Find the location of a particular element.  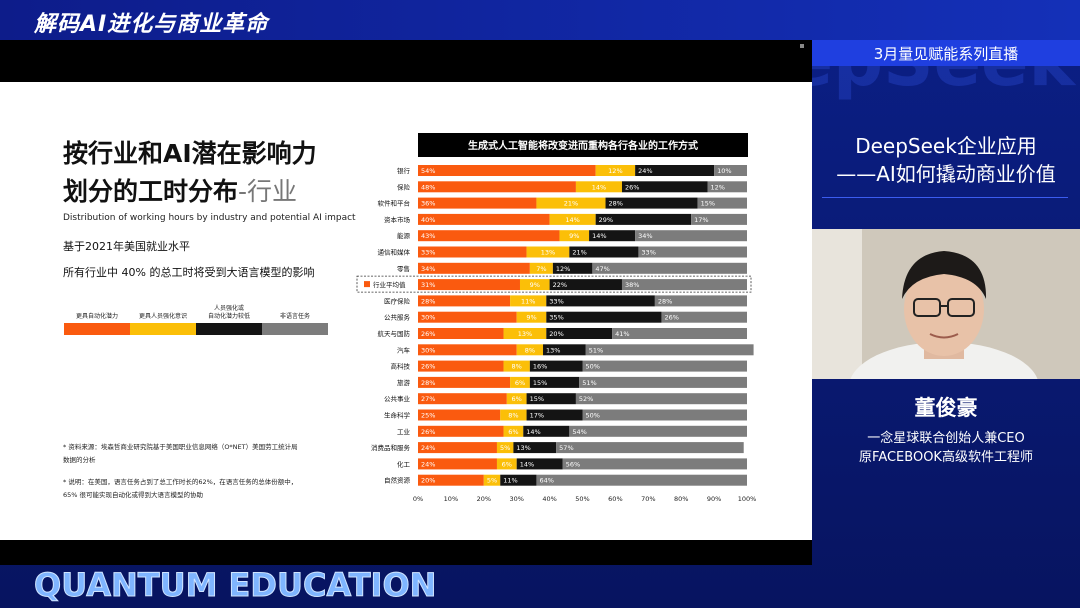

chart-title: 生成式人工智能将改变进而重构各行各业的工作方式 is located at coordinates (583, 145).